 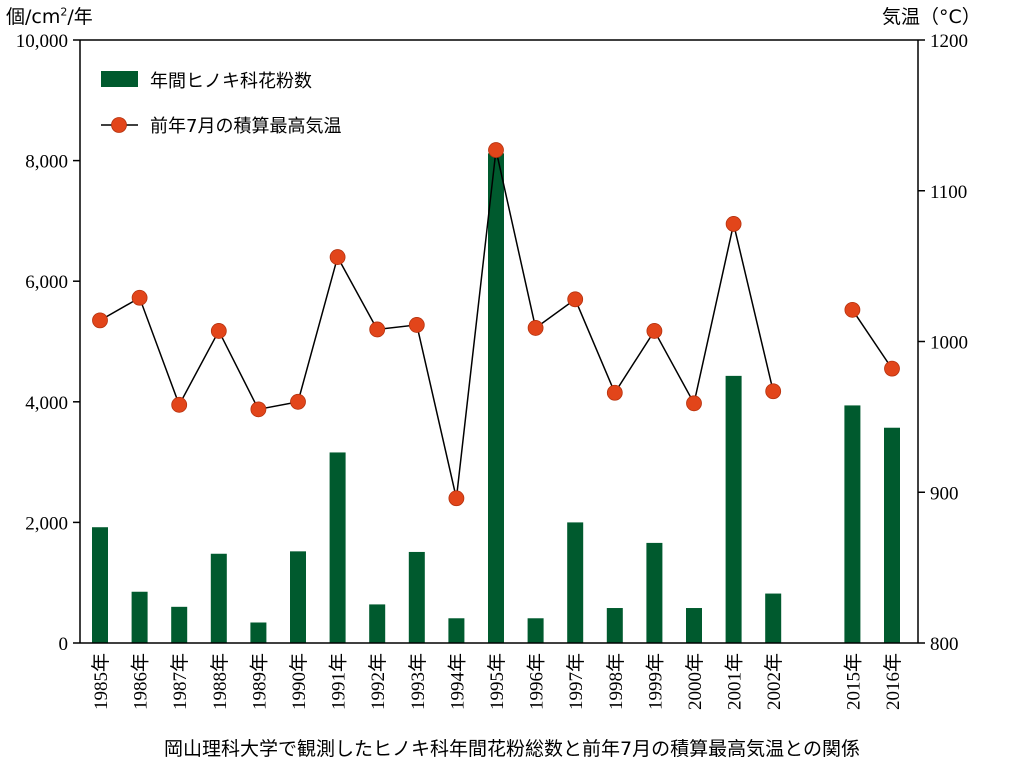 What do you see at coordinates (259, 681) in the screenshot?
I see `x-tick-label: 1989年` at bounding box center [259, 681].